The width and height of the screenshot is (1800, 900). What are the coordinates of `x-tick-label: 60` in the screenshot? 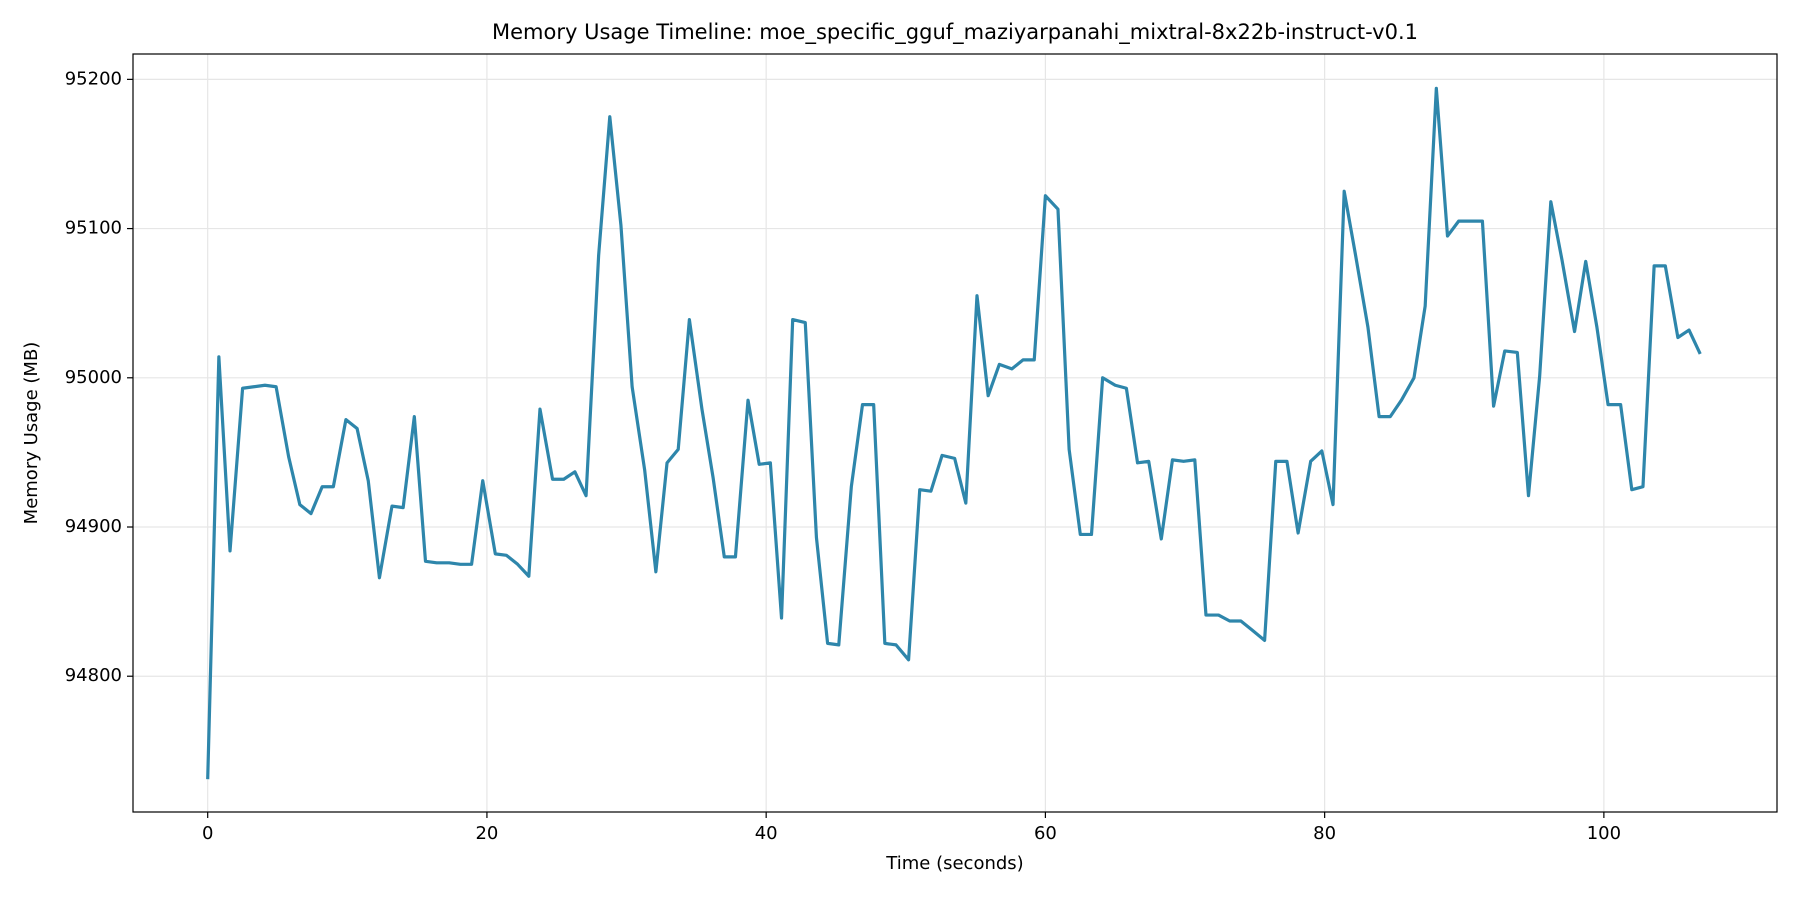 It's located at (1045, 833).